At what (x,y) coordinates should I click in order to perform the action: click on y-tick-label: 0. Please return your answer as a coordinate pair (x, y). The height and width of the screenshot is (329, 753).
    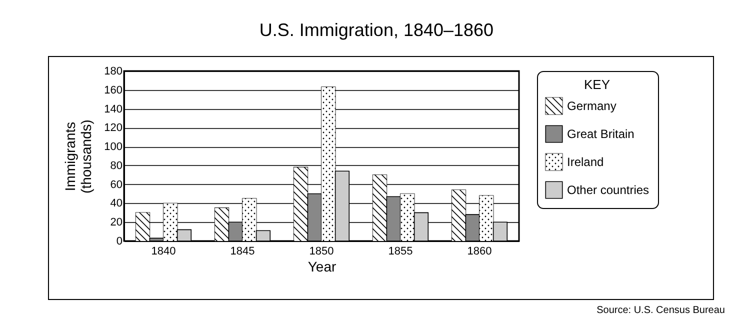
    Looking at the image, I should click on (119, 242).